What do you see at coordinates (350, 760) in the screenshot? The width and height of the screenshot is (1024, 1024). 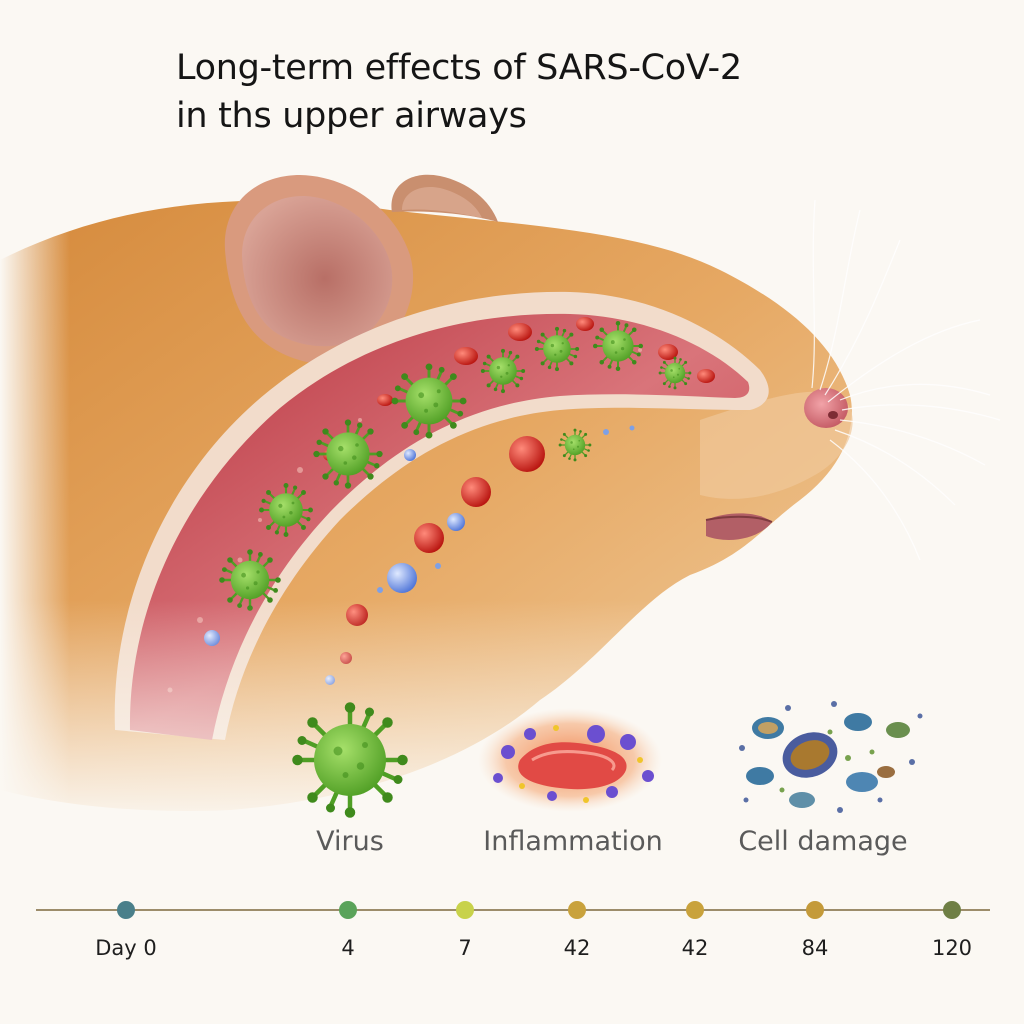 I see `virus-icon` at bounding box center [350, 760].